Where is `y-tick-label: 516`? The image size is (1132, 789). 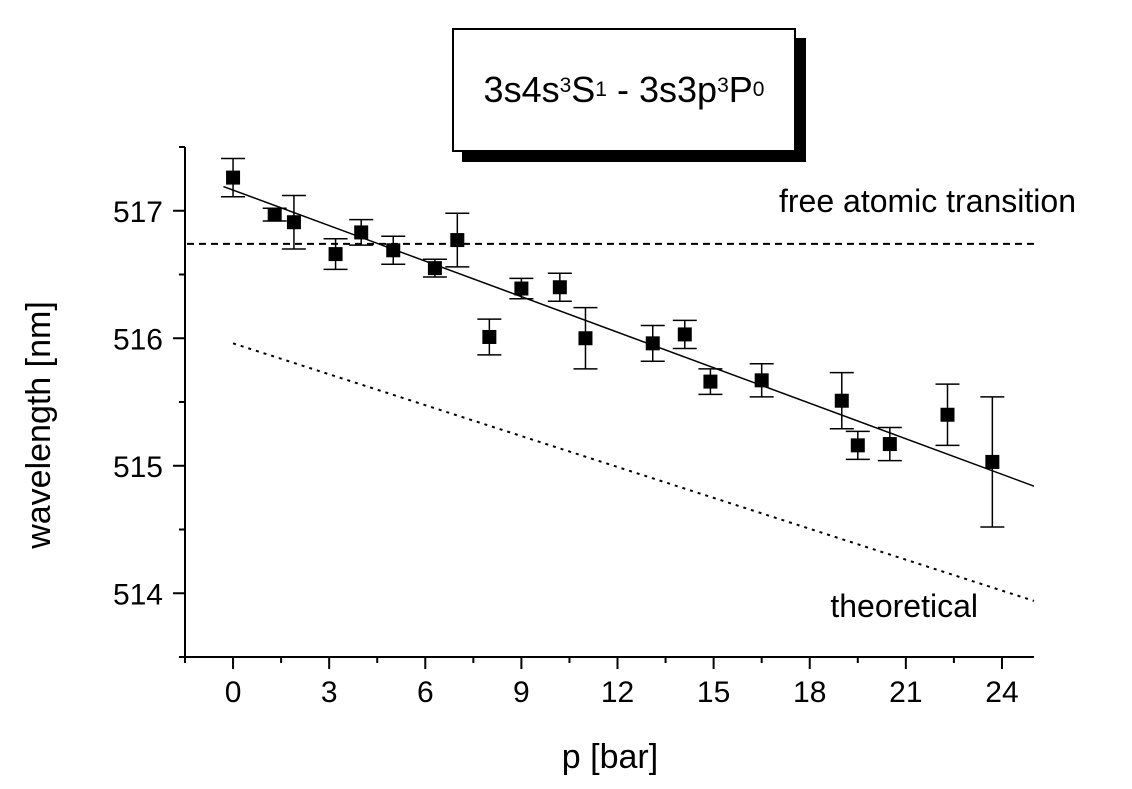
y-tick-label: 516 is located at coordinates (138, 339).